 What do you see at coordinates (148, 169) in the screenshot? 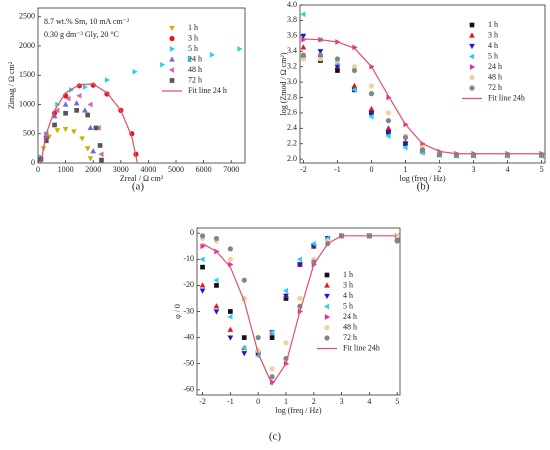
I see `x-tick-label: 4000` at bounding box center [148, 169].